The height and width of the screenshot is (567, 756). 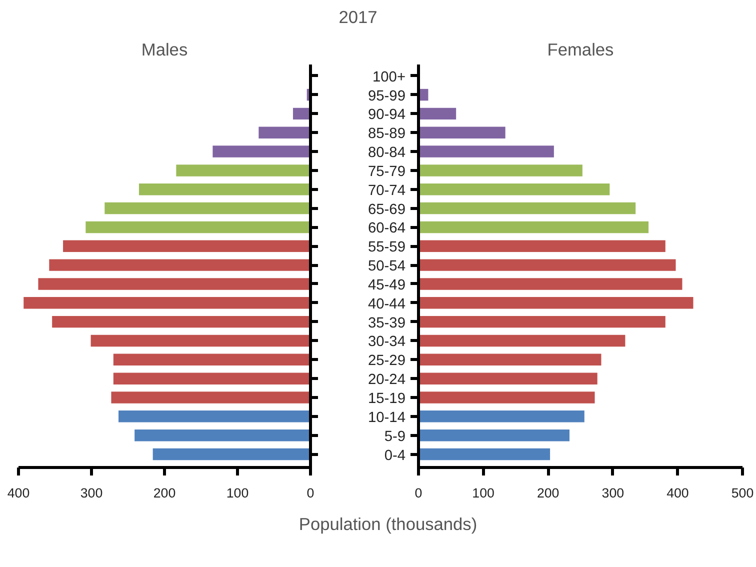 What do you see at coordinates (387, 304) in the screenshot?
I see `y-tick-label: 40-44` at bounding box center [387, 304].